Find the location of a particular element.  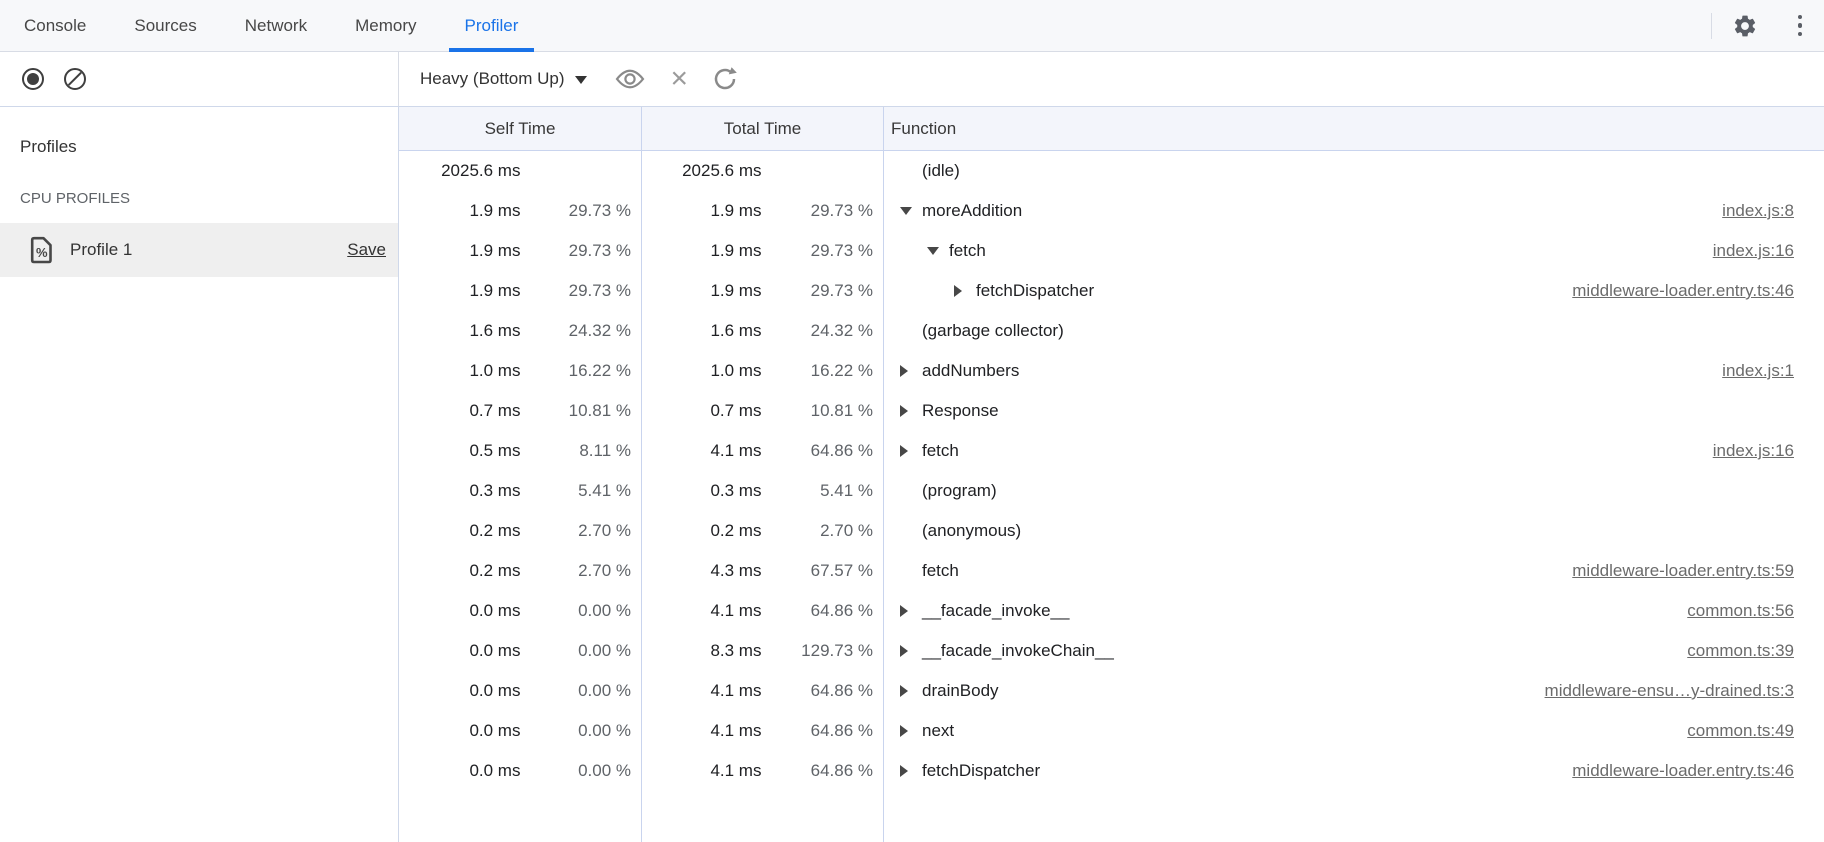

close-icon: × is located at coordinates (679, 78).